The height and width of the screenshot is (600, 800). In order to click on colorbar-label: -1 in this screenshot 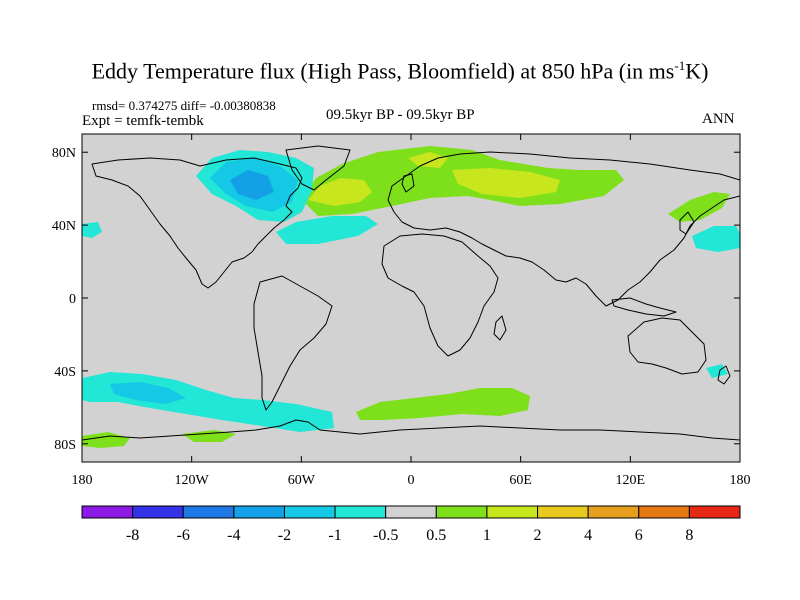, I will do `click(334, 535)`.